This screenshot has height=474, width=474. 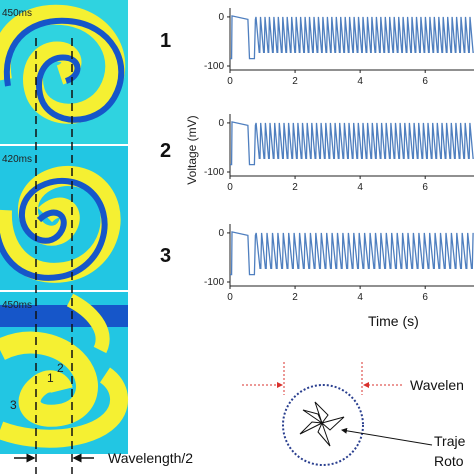 I want to click on time-stamp-1: 450ms, so click(x=17, y=13).